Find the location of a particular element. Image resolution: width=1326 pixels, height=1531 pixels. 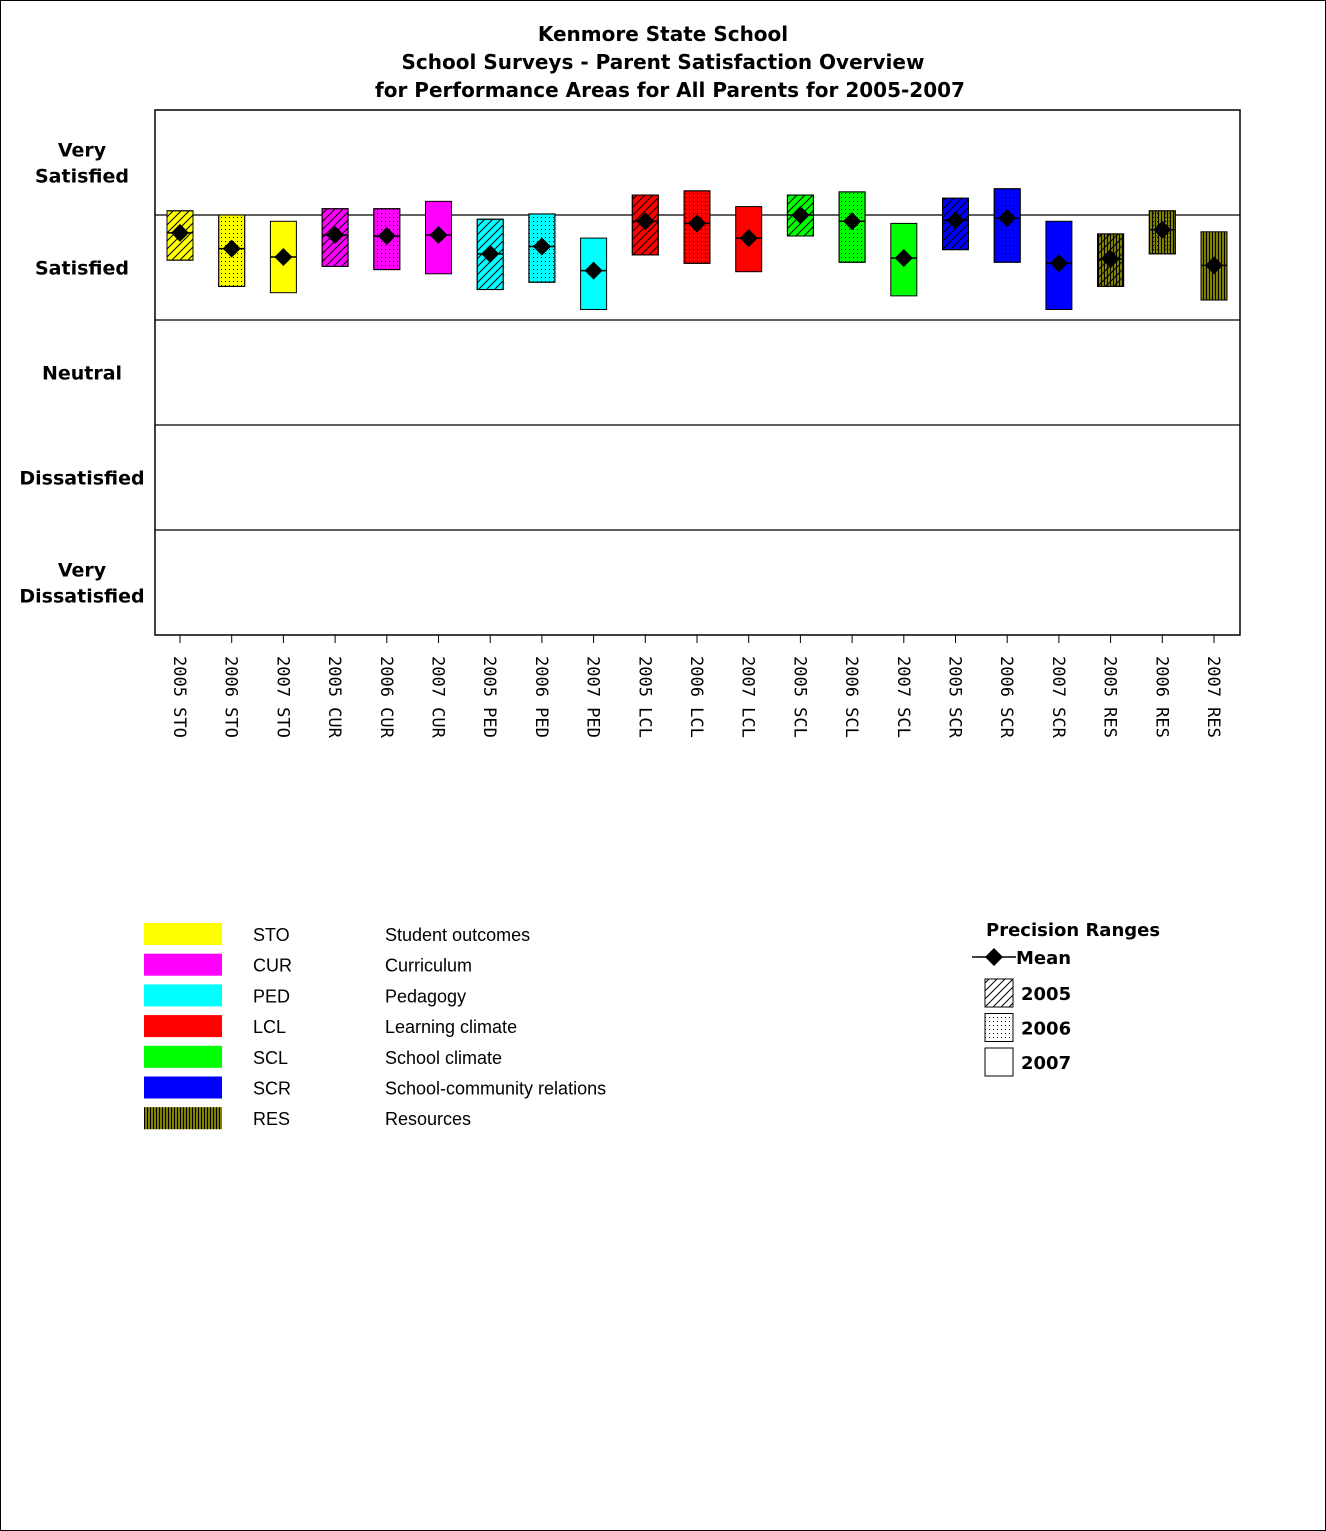

x-tick-label-0: 2005 STO is located at coordinates (179, 697).